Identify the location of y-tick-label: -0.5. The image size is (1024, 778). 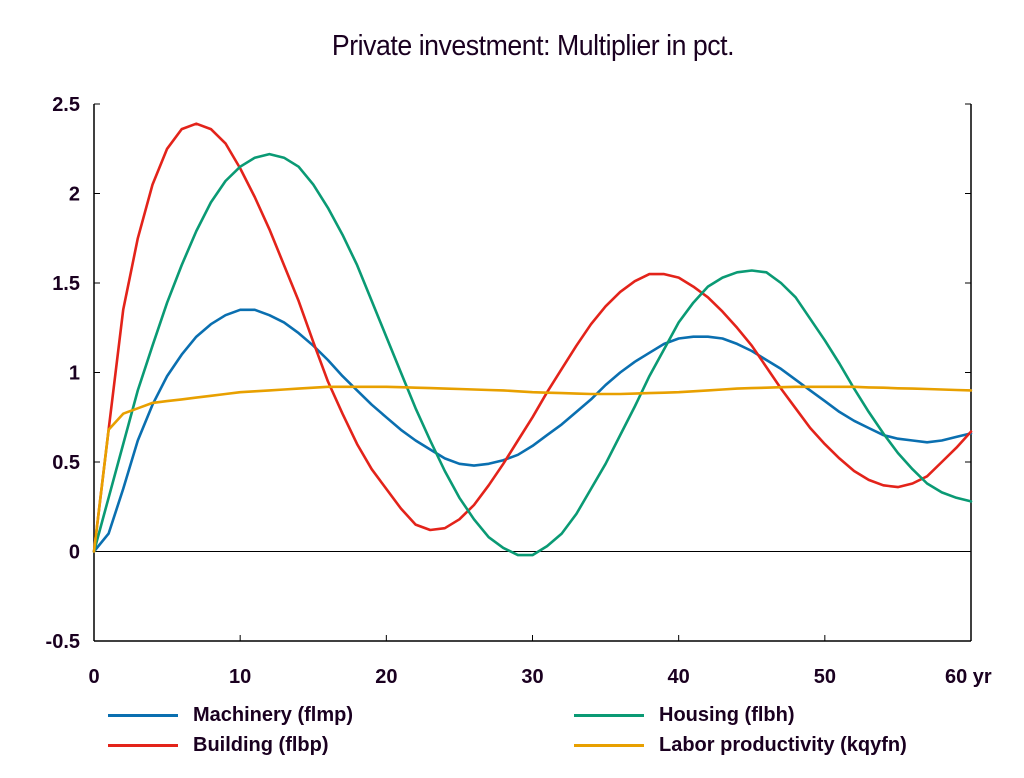
(63, 642).